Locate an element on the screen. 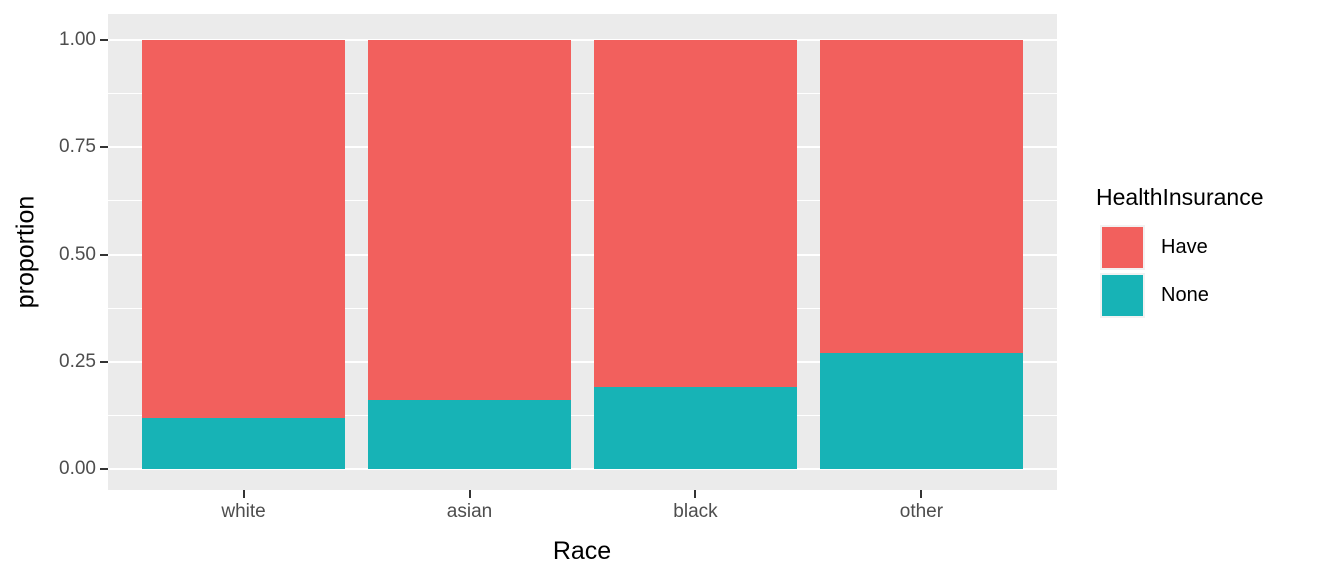 The height and width of the screenshot is (576, 1344). x-tick-label-black: black is located at coordinates (695, 511).